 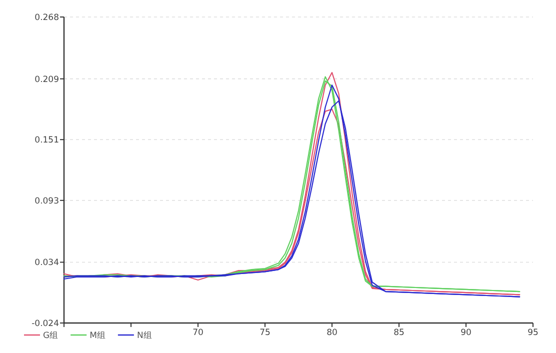 What do you see at coordinates (144, 335) in the screenshot?
I see `legend-label: N组` at bounding box center [144, 335].